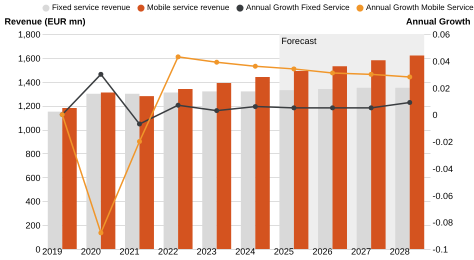 Image resolution: width=474 pixels, height=260 pixels. What do you see at coordinates (299, 41) in the screenshot?
I see `band-label: Forecast` at bounding box center [299, 41].